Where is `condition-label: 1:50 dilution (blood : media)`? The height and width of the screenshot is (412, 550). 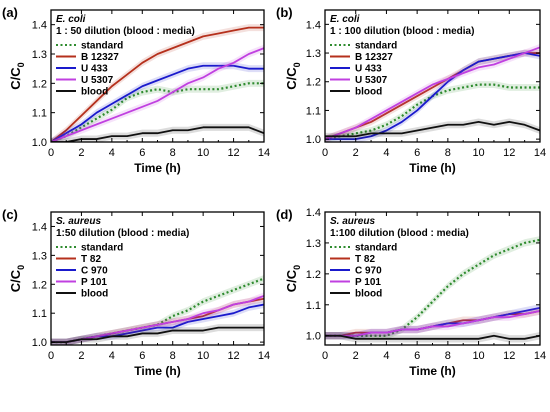 condition-label: 1:50 dilution (blood : media) is located at coordinates (122, 233).